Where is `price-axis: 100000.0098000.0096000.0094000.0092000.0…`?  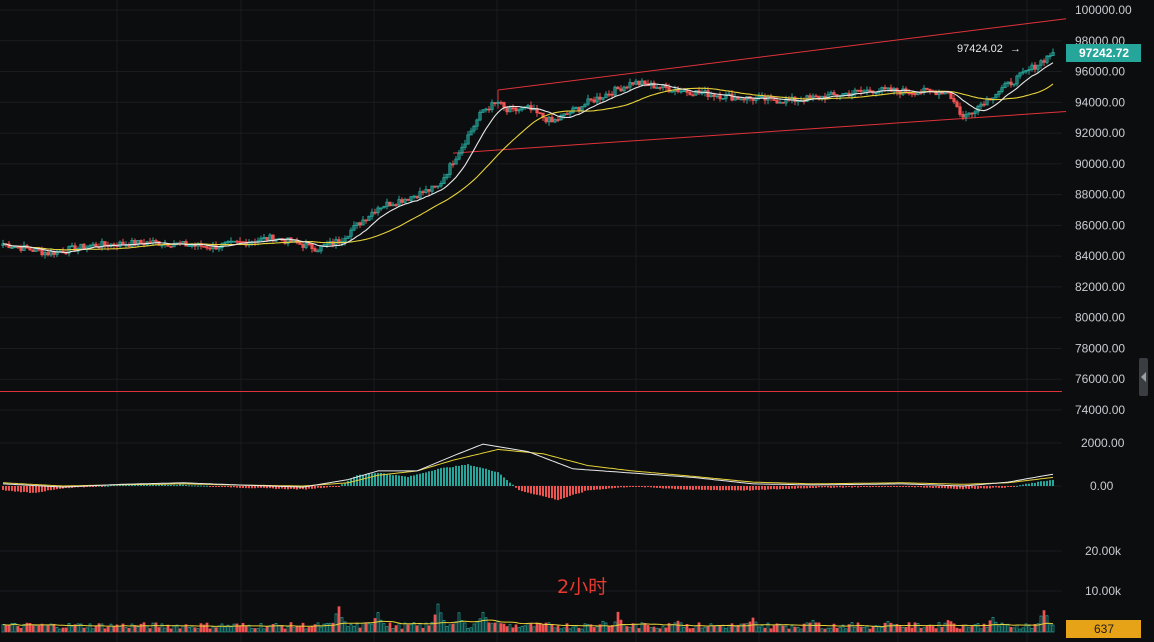 price-axis: 100000.0098000.0096000.0094000.0092000.0… is located at coordinates (1103, 210).